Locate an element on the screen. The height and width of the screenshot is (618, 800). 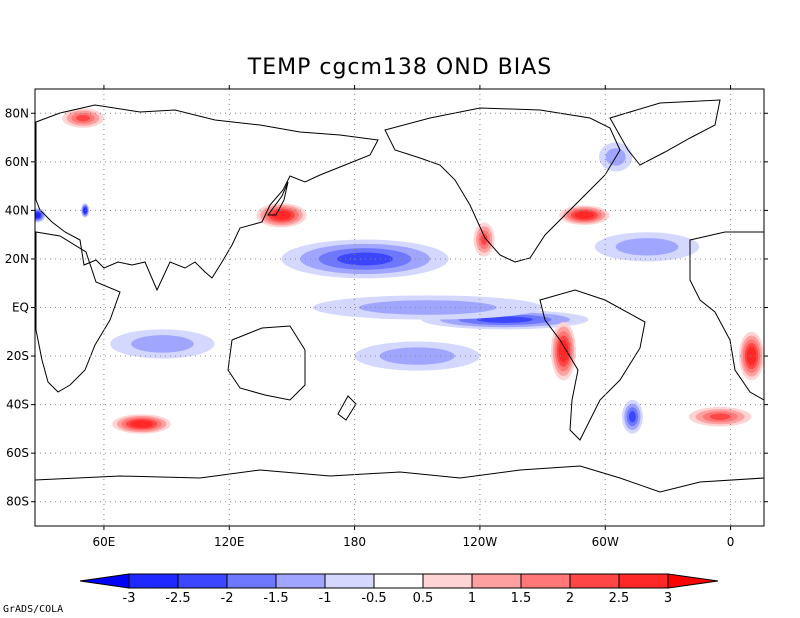
field-north-atlantic-subtropical-cold is located at coordinates (647, 247).